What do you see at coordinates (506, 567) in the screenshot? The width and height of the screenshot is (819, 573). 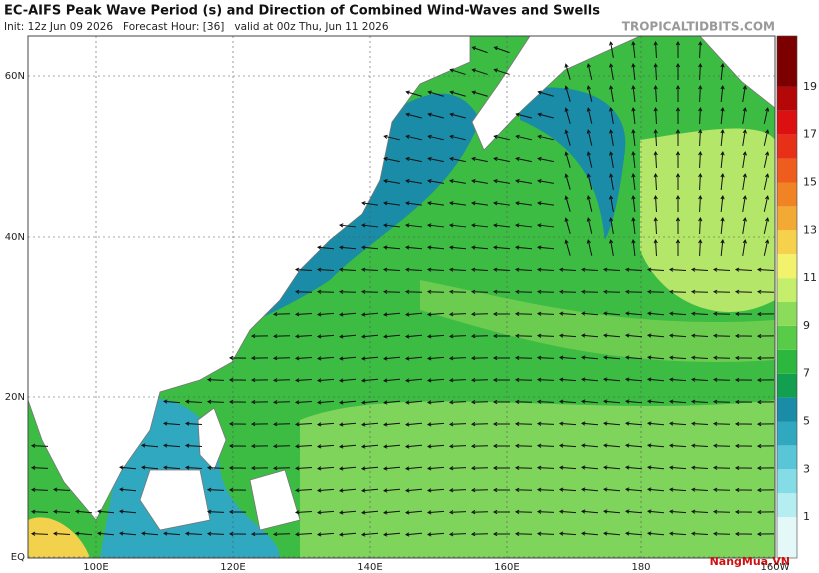 I see `lon-label: 160E` at bounding box center [506, 567].